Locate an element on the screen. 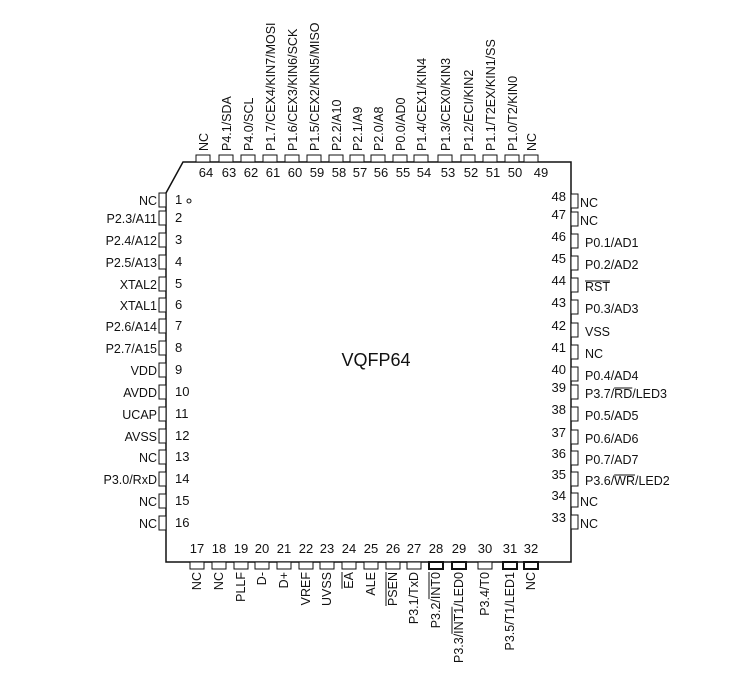 The height and width of the screenshot is (678, 730). pin-number: 2 is located at coordinates (178, 217).